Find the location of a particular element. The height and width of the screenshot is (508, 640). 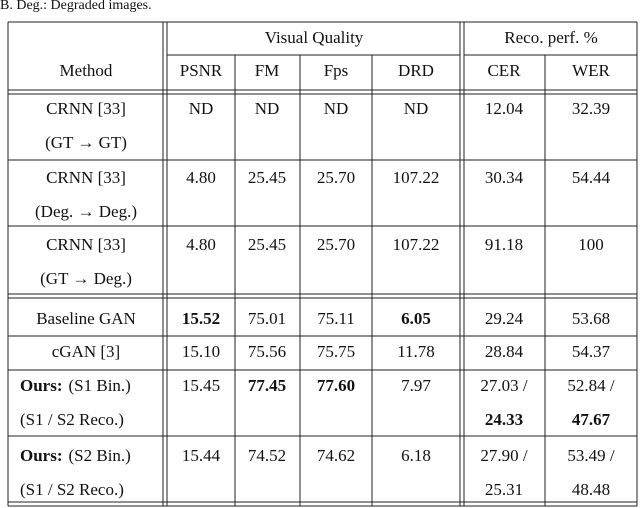

value-cell: 15.44 is located at coordinates (201, 455).